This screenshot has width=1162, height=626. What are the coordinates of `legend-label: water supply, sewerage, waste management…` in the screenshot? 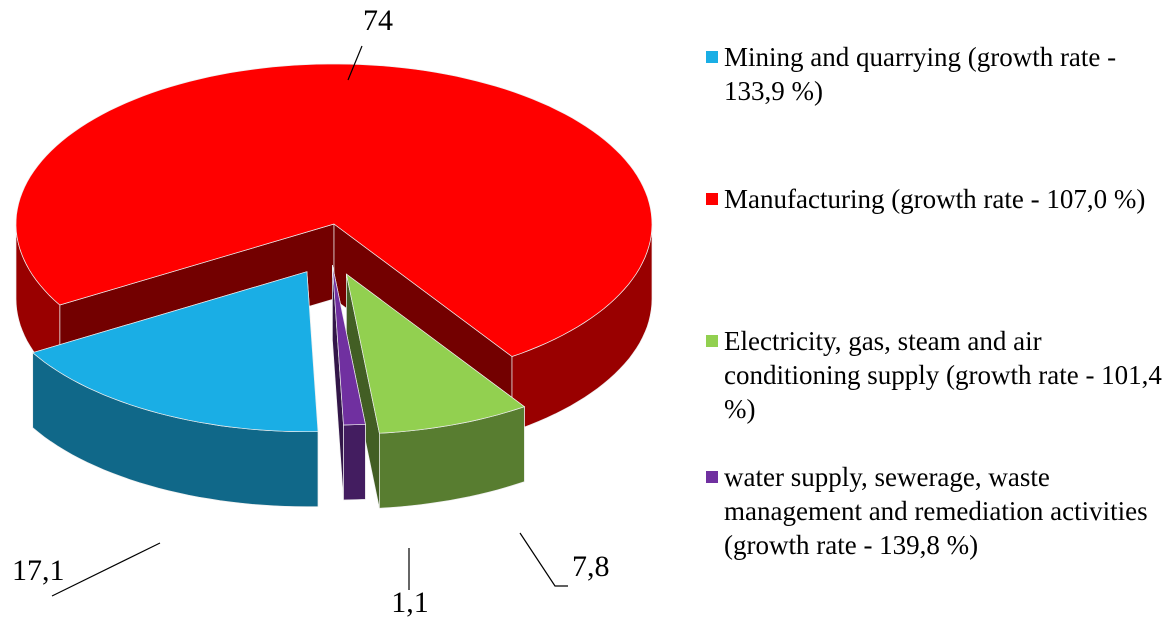 It's located at (936, 511).